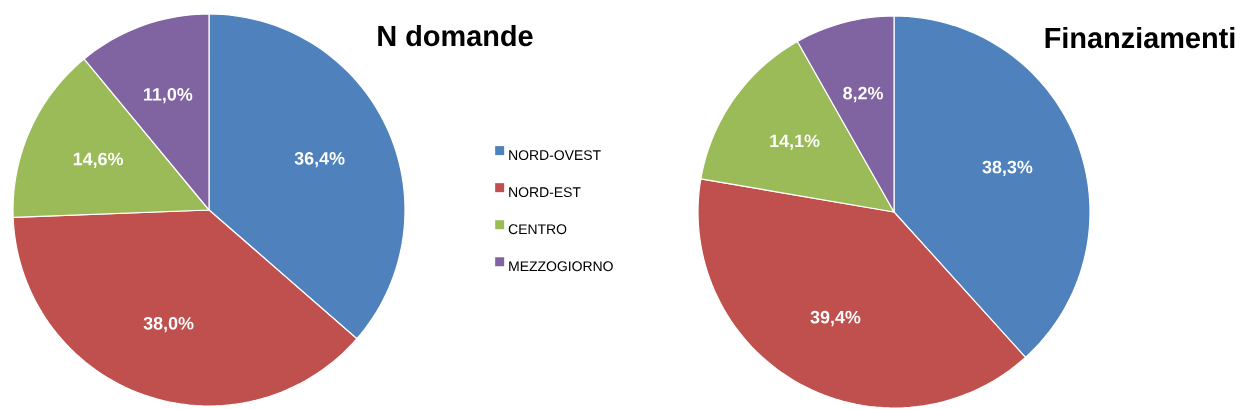  What do you see at coordinates (545, 192) in the screenshot?
I see `legend-label: NORD-EST` at bounding box center [545, 192].